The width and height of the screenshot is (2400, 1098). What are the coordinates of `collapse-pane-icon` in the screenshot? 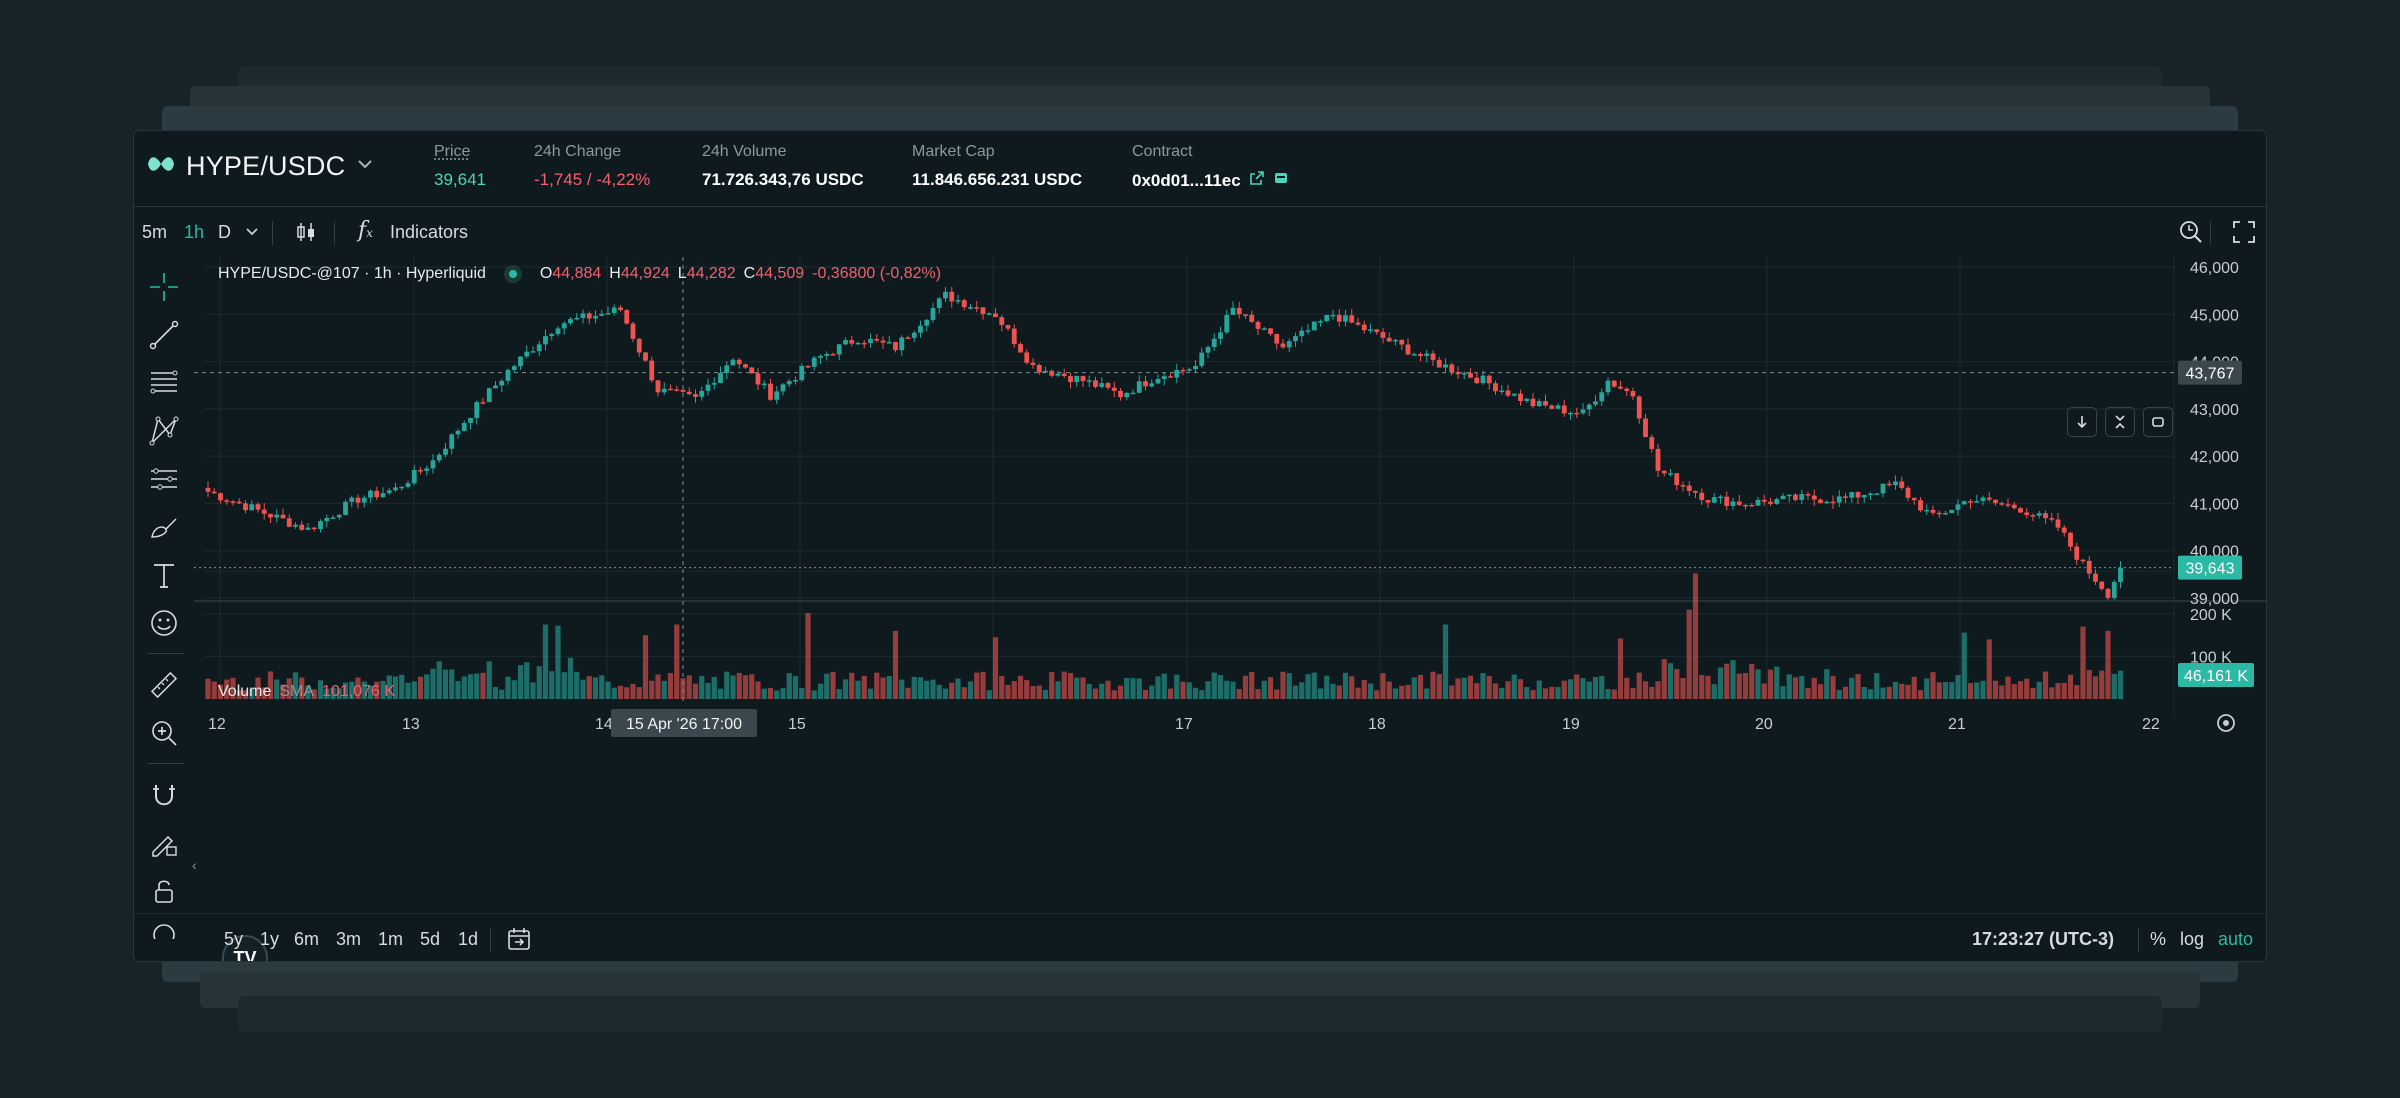 It's located at (2120, 422).